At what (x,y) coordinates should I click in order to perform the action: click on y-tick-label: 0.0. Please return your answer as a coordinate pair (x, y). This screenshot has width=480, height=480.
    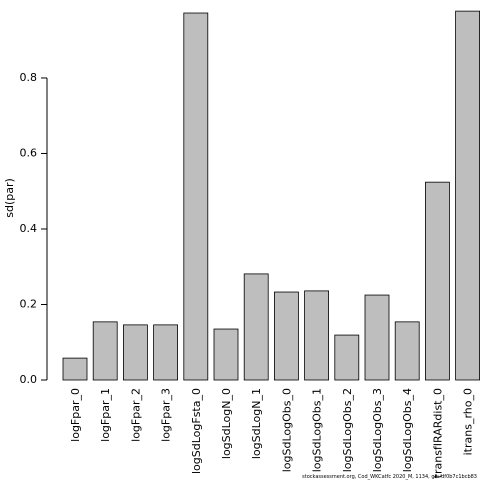
    Looking at the image, I should click on (29, 379).